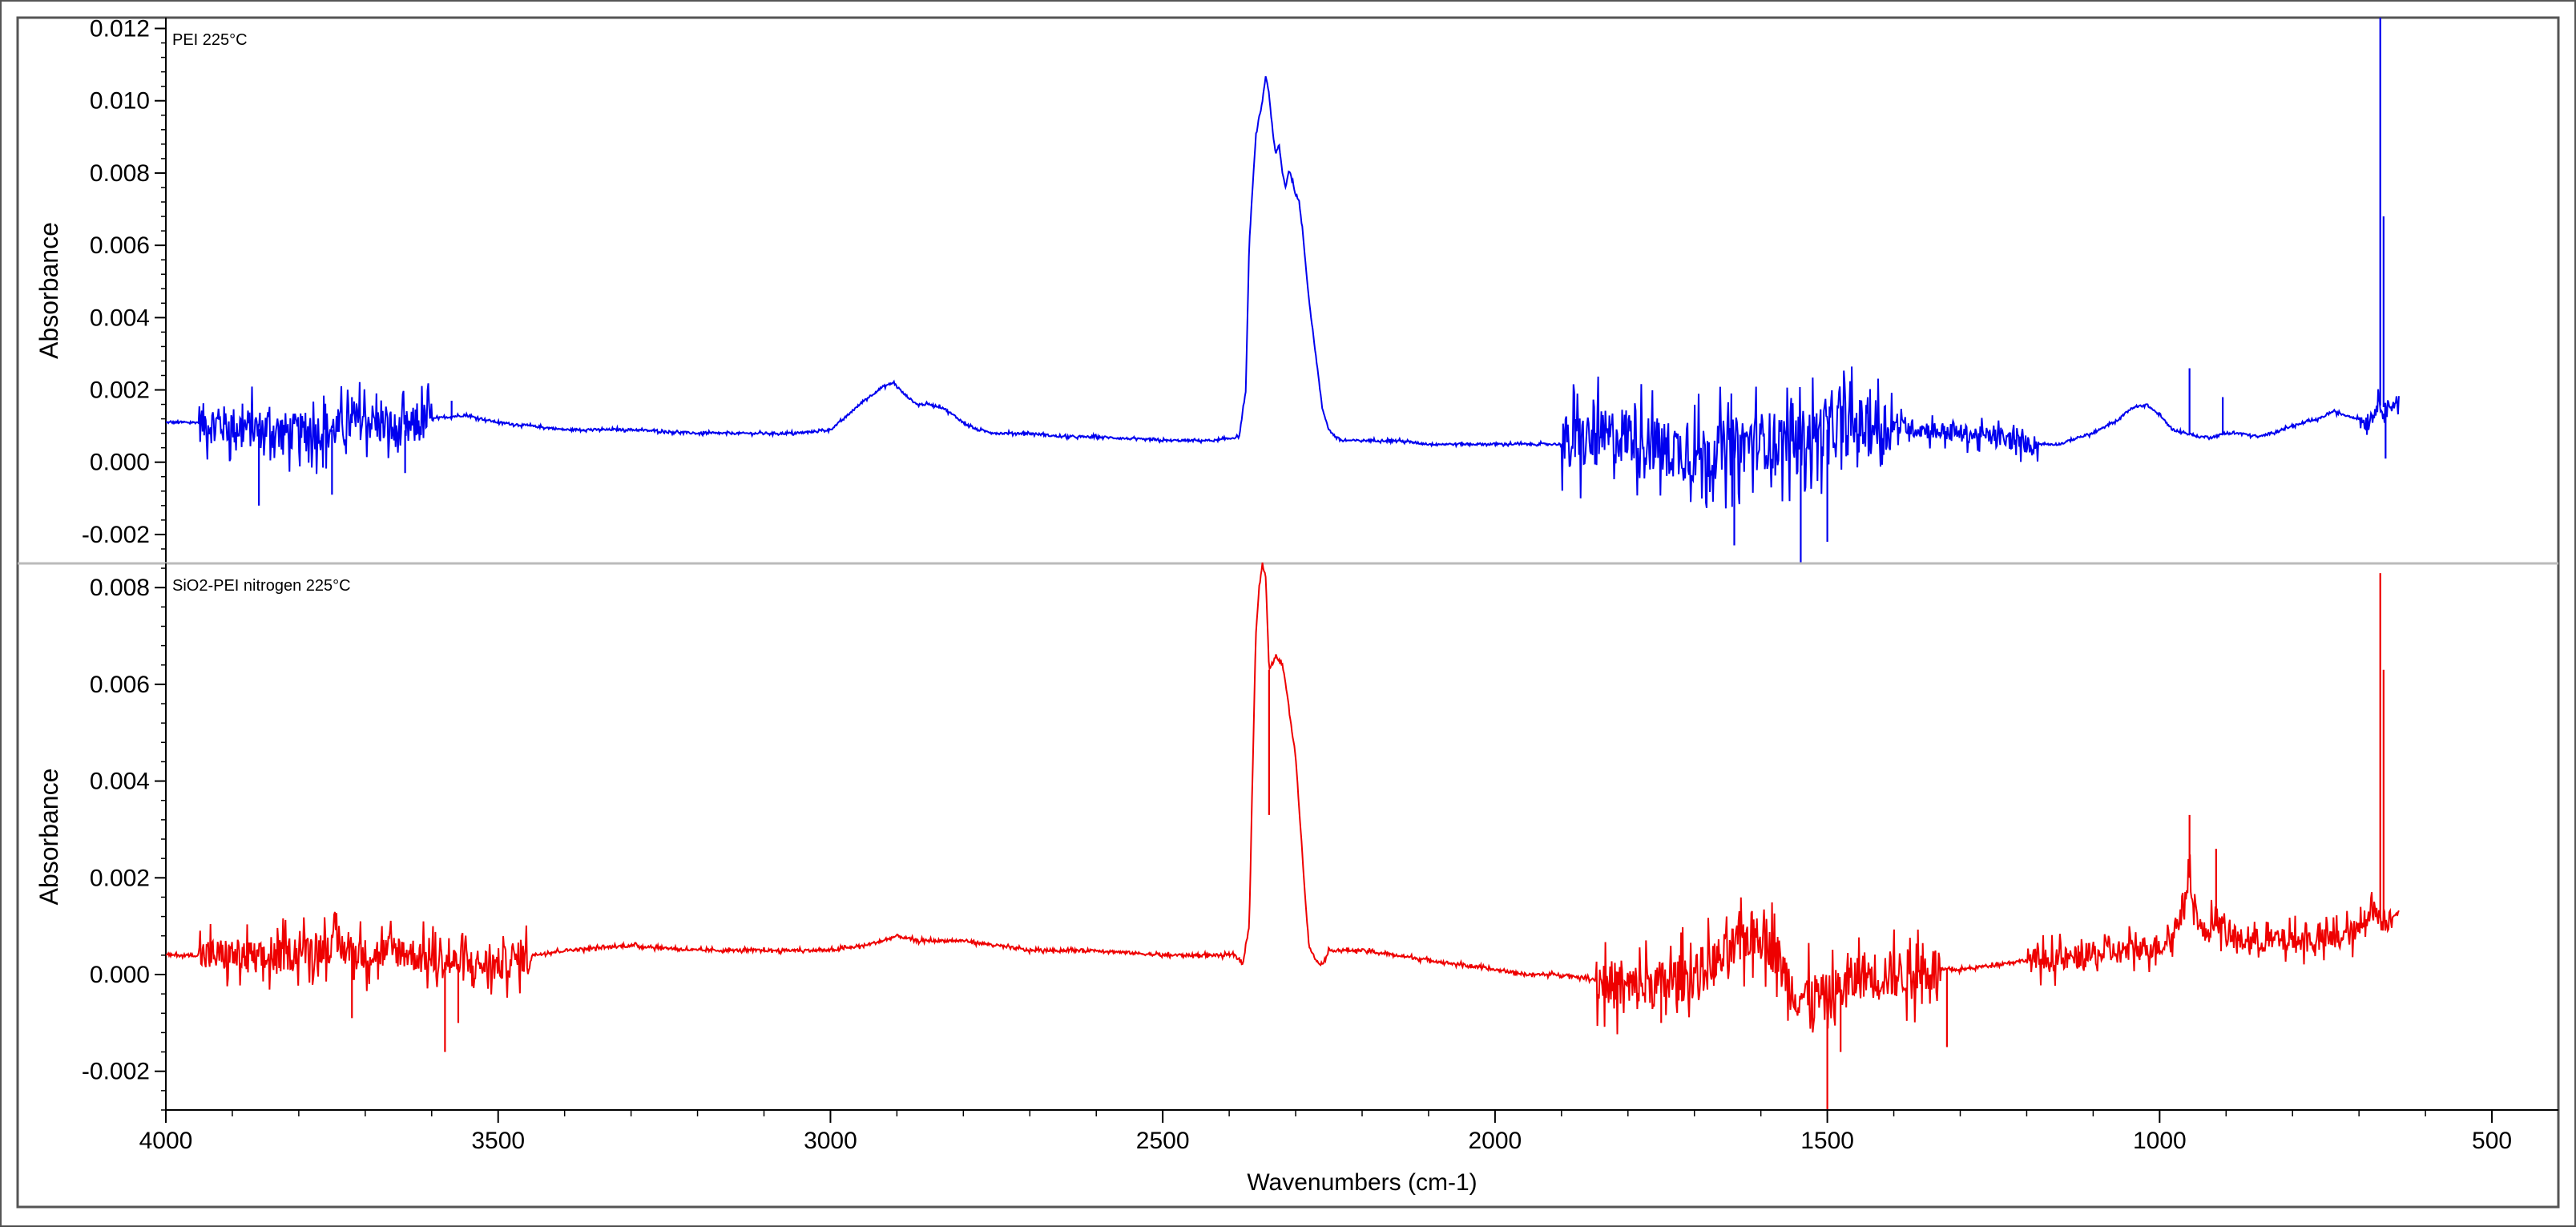  I want to click on y-tick-label: 0.010, so click(120, 101).